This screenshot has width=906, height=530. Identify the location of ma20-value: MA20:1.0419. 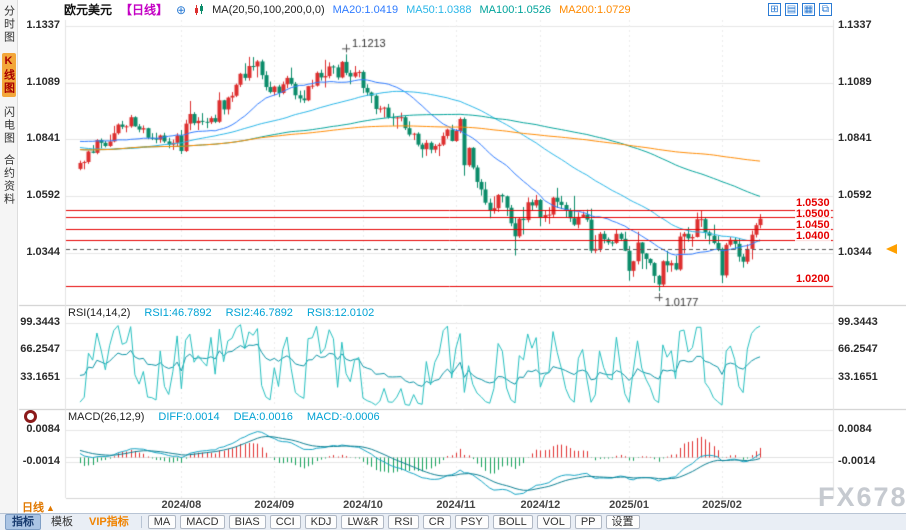
(365, 9).